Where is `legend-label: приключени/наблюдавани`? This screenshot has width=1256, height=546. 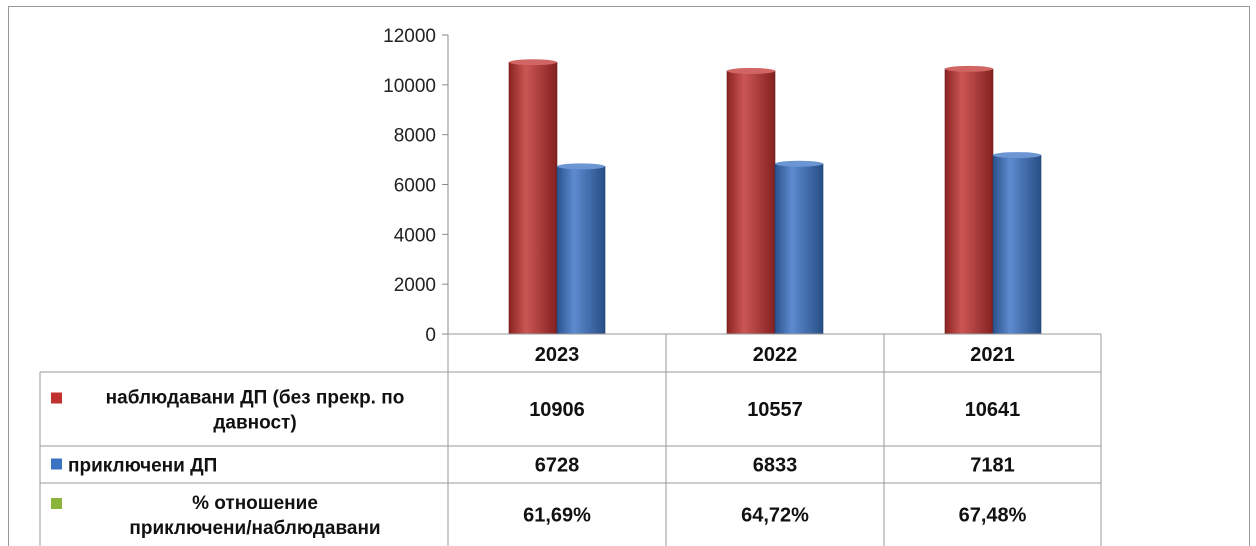
legend-label: приключени/наблюдавани is located at coordinates (254, 528).